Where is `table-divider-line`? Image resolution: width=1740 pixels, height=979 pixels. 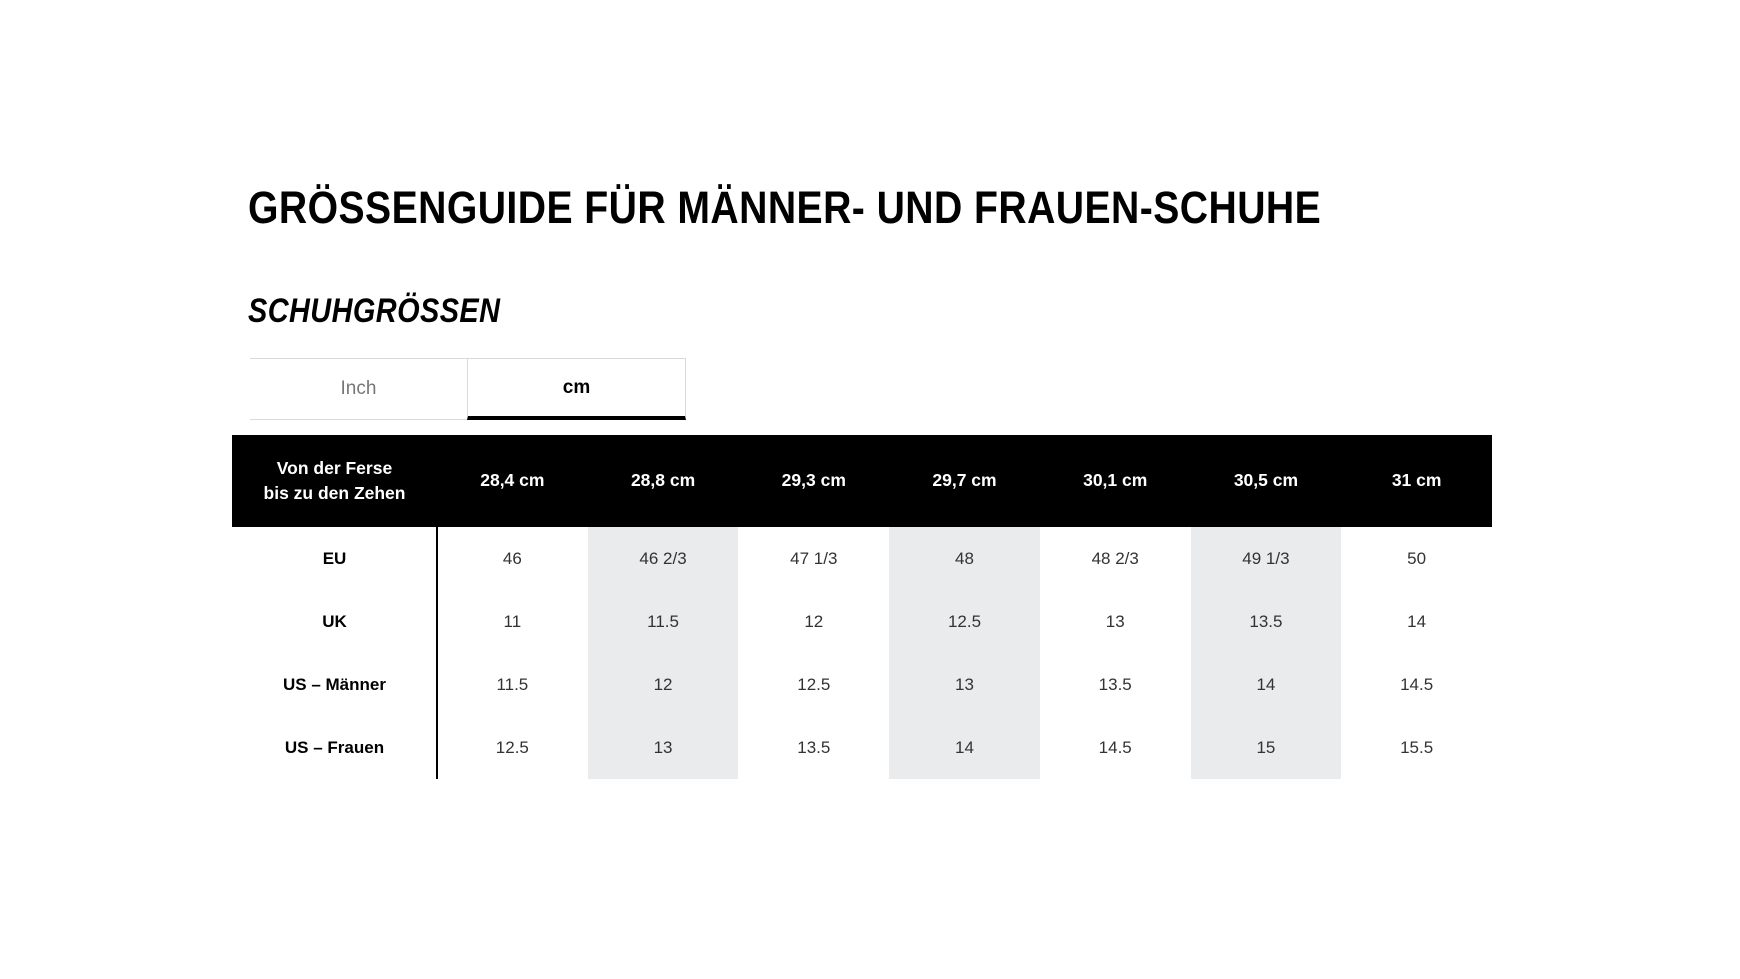
table-divider-line is located at coordinates (437, 653).